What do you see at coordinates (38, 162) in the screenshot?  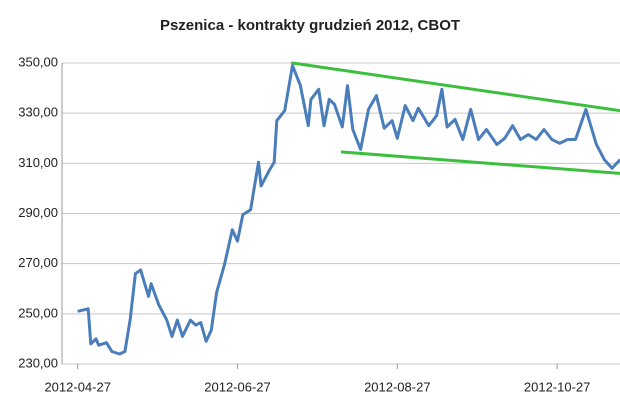 I see `y-tick-label: 310,00` at bounding box center [38, 162].